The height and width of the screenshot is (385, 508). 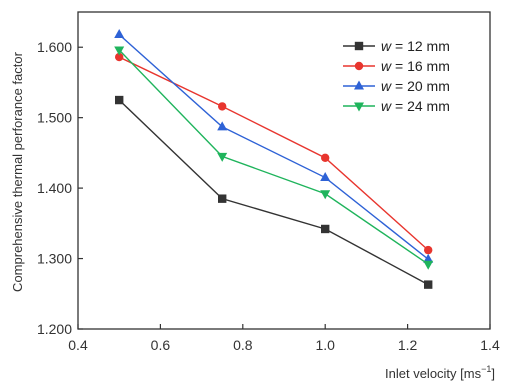 I want to click on x-tick-label: 0.6, so click(x=161, y=345).